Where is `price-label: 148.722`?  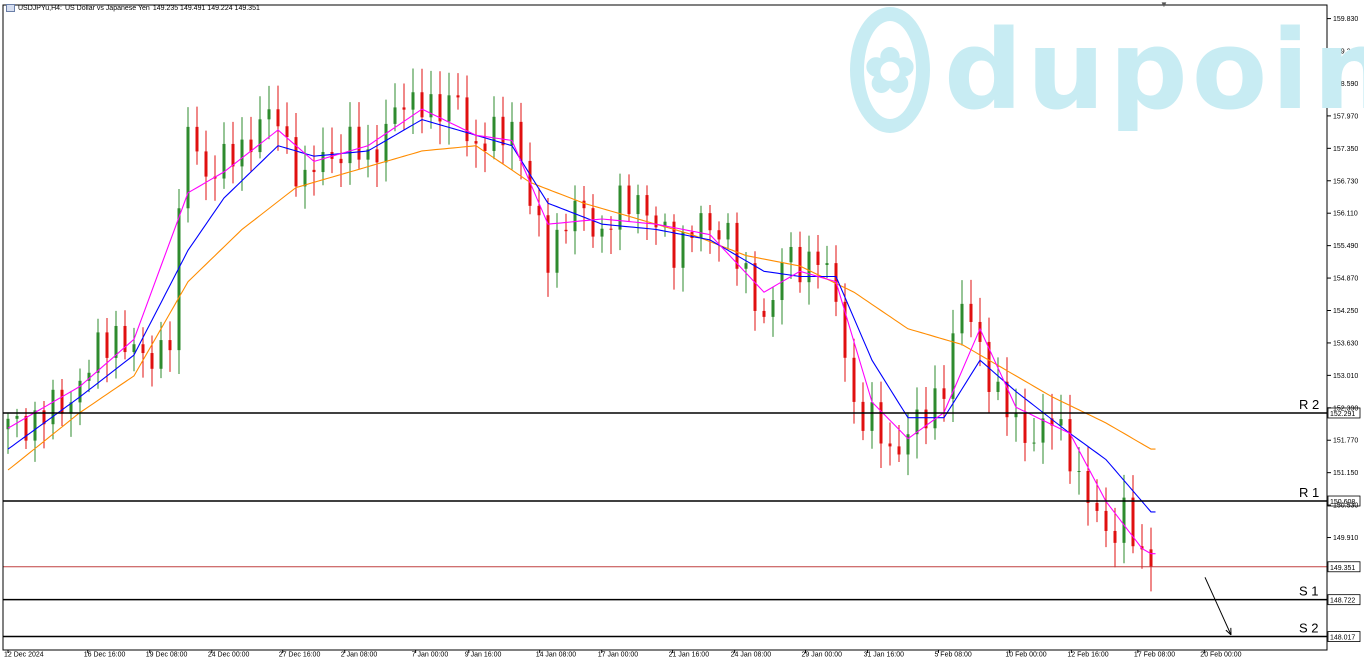 price-label: 148.722 is located at coordinates (1342, 601).